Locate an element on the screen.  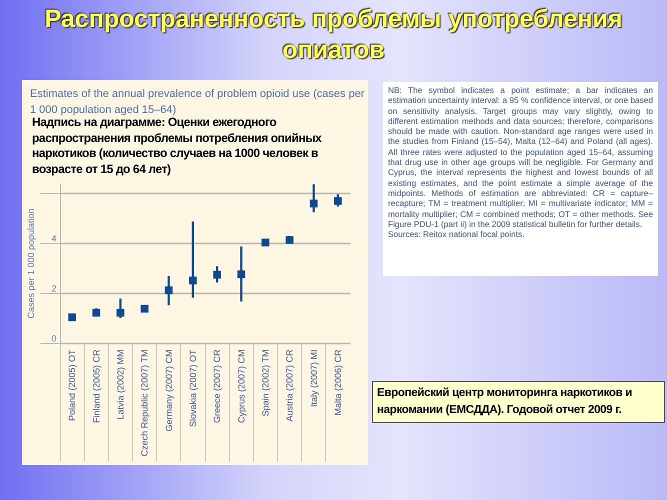
x-tick-label: Germany (2007) CM is located at coordinates (169, 391).